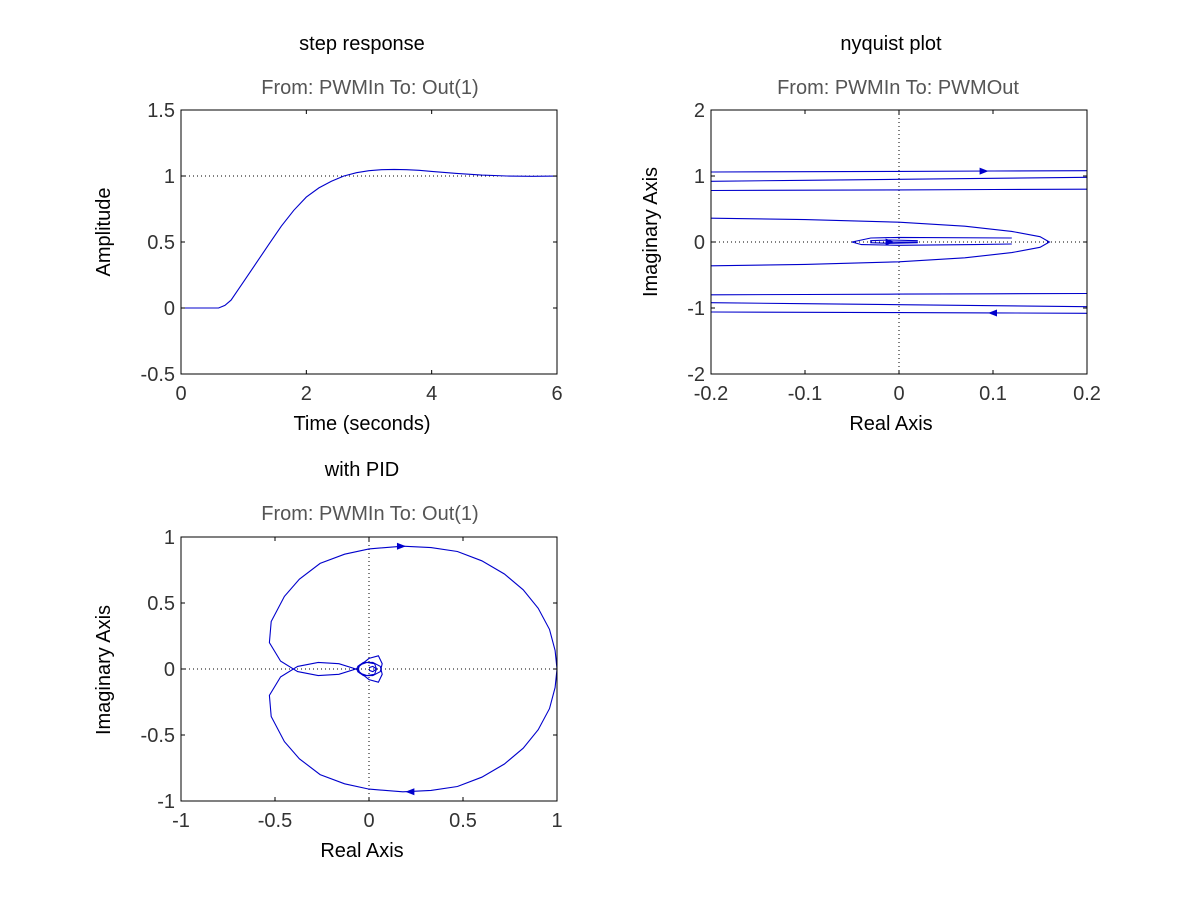 The width and height of the screenshot is (1201, 901). I want to click on pid-xtick-label: 1, so click(556, 821).